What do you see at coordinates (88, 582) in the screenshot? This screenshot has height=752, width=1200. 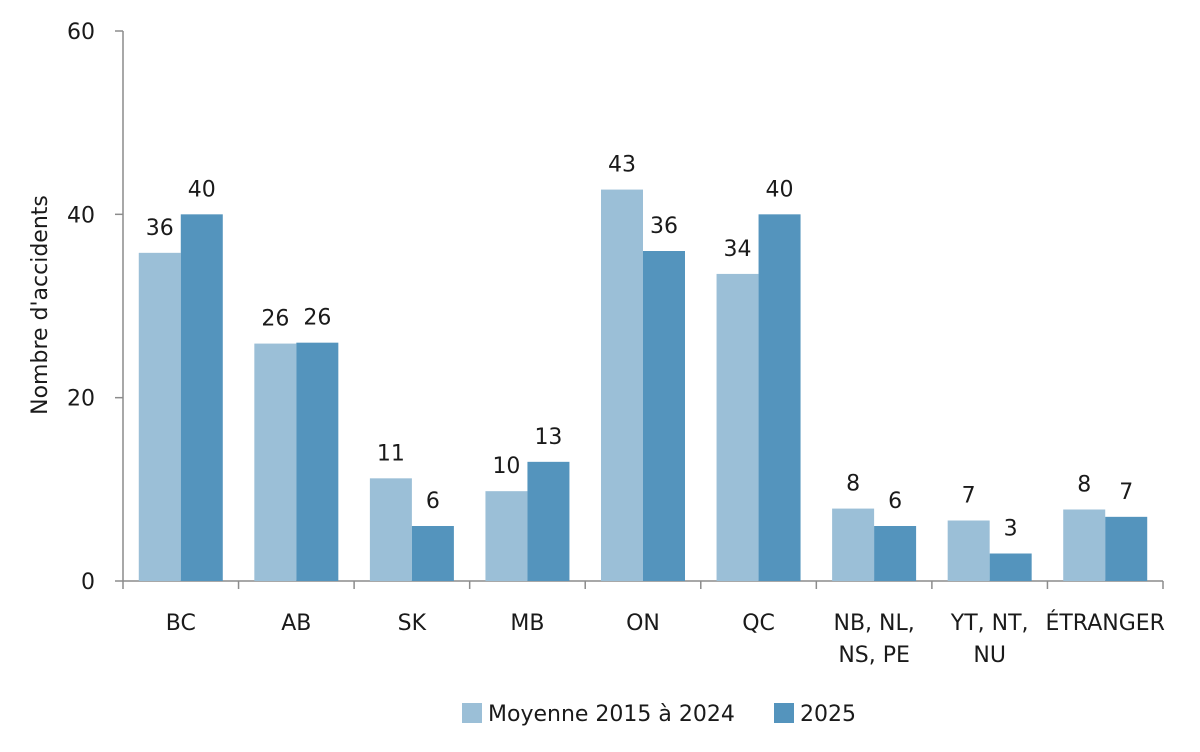 I see `y-tick-label: 0` at bounding box center [88, 582].